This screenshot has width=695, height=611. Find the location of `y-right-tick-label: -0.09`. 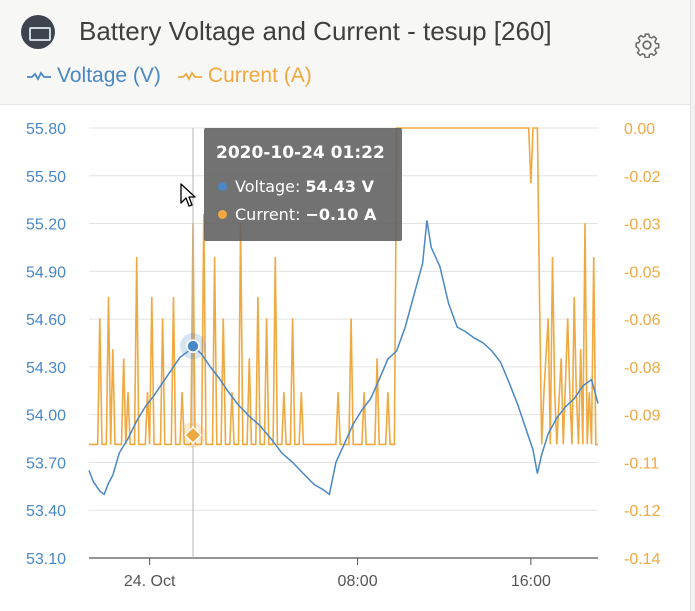

y-right-tick-label: -0.09 is located at coordinates (642, 416).